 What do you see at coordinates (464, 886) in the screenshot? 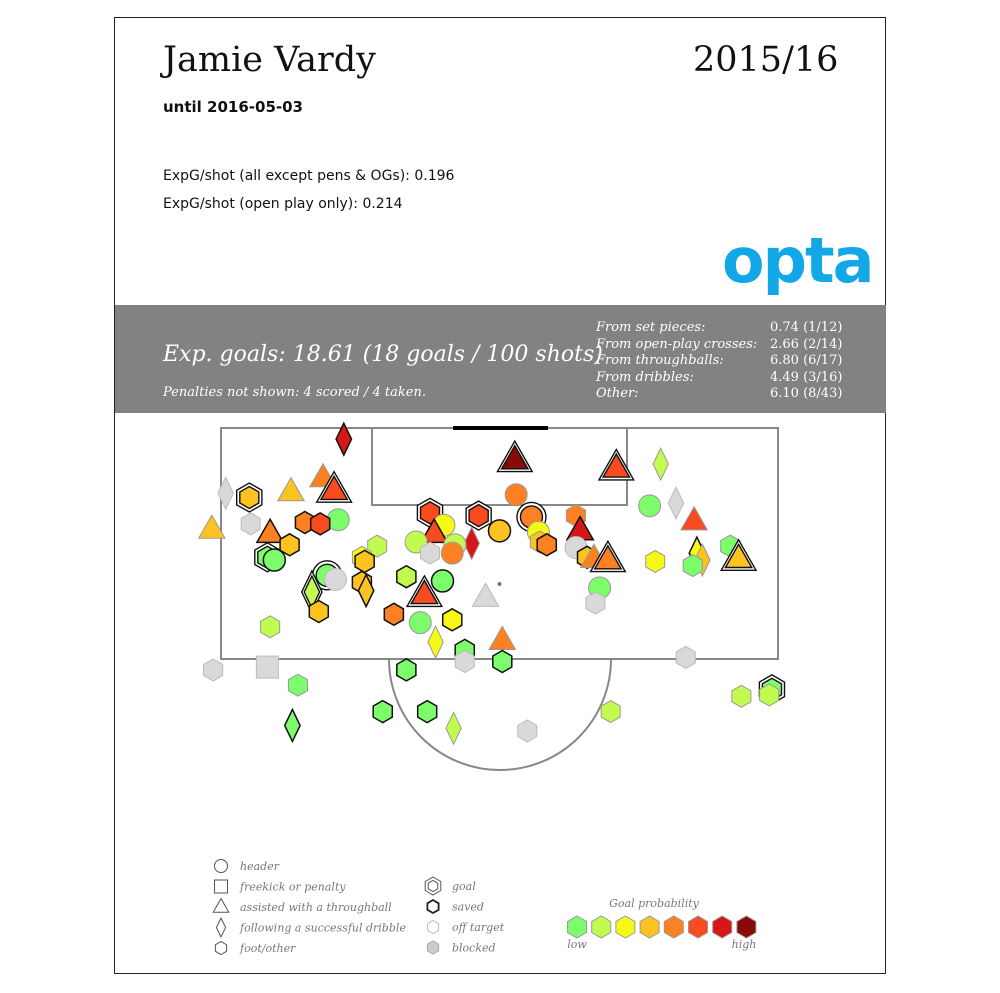
I see `legend-outcome-label: goal` at bounding box center [464, 886].